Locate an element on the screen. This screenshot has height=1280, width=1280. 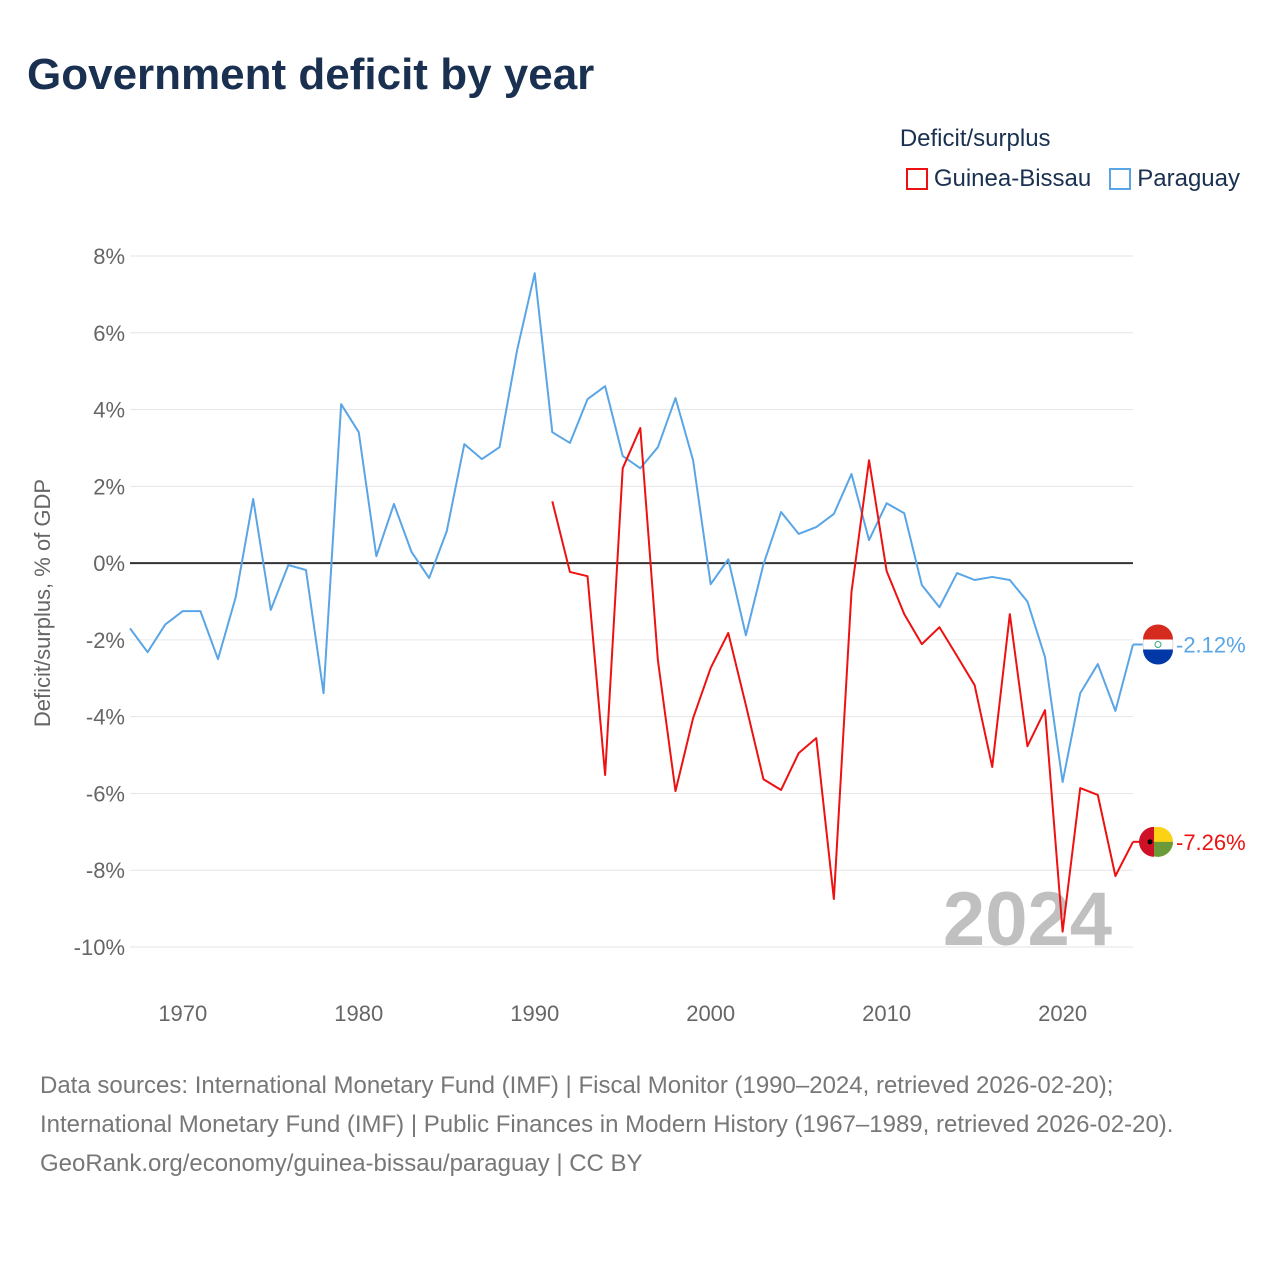
y-tick-label: 4% is located at coordinates (109, 410).